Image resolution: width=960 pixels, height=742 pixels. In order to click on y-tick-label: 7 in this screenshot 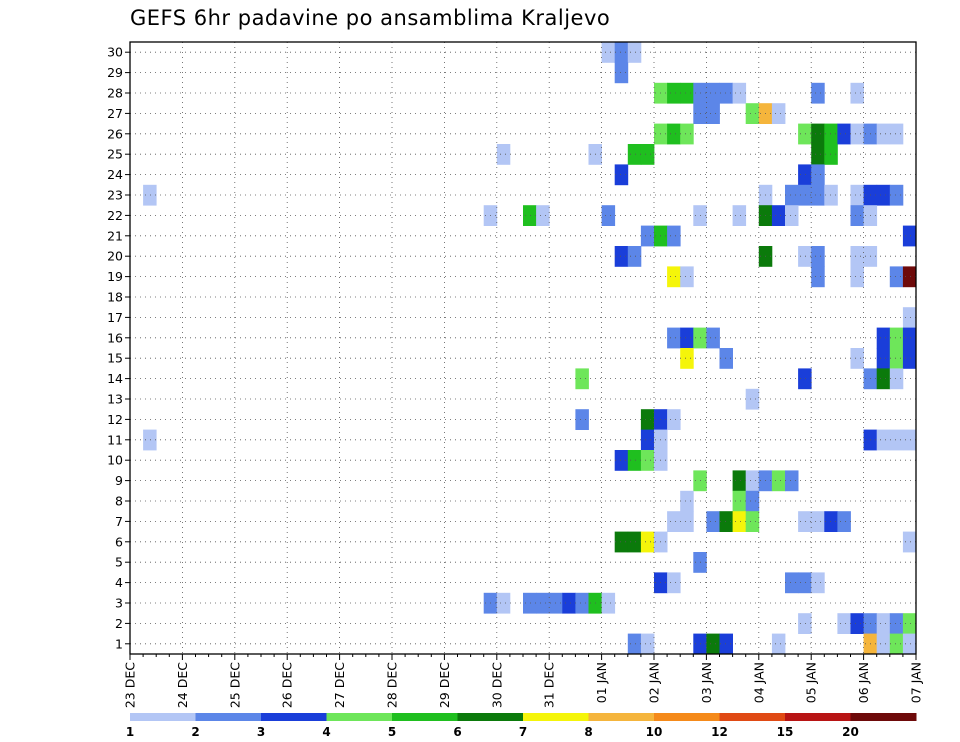, I will do `click(119, 521)`.